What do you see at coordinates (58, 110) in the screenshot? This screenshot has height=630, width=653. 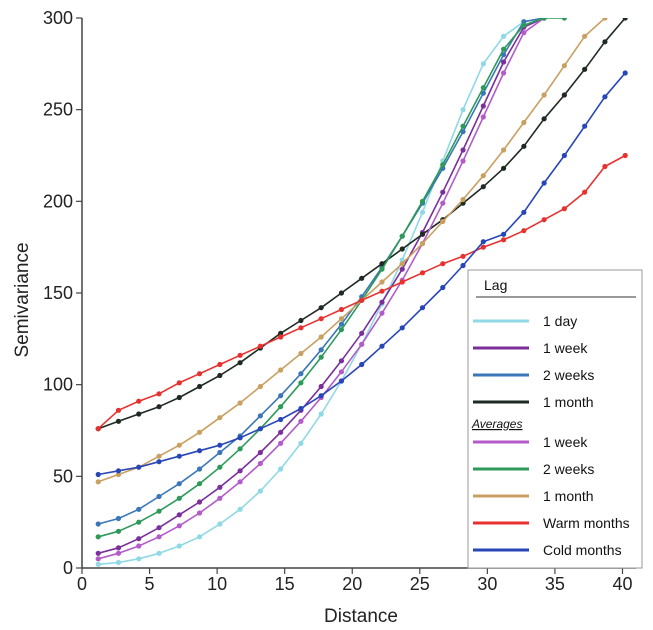 I see `y-tick-label: 250` at bounding box center [58, 110].